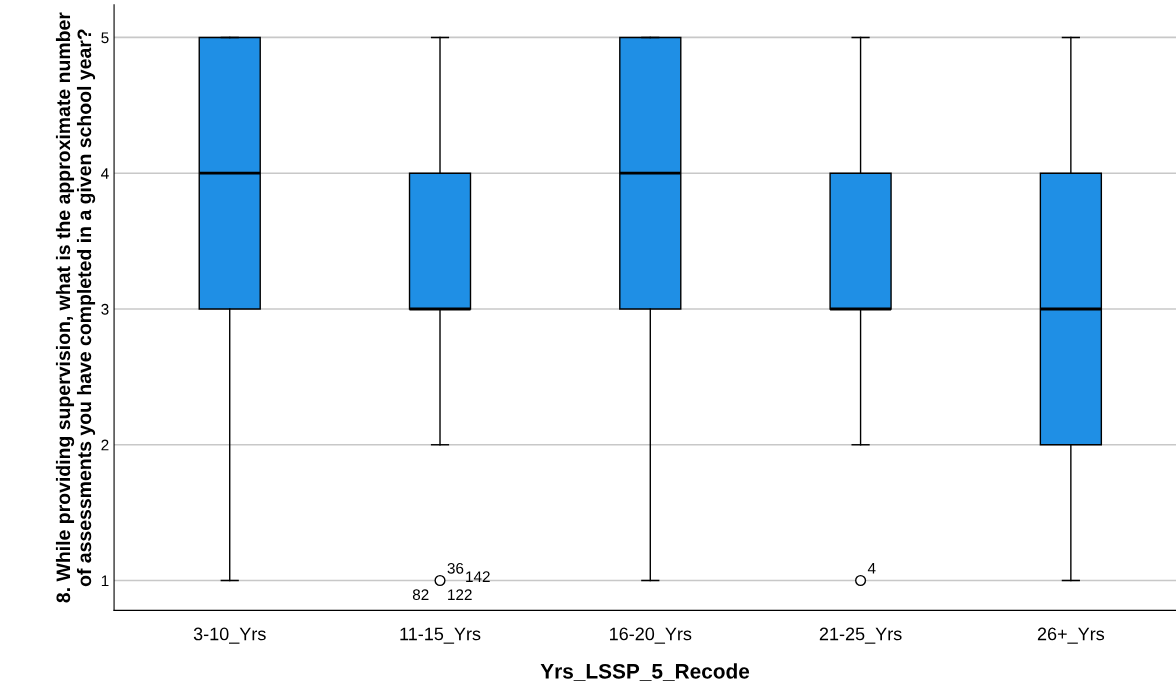  What do you see at coordinates (478, 576) in the screenshot?
I see `annotation: 142` at bounding box center [478, 576].